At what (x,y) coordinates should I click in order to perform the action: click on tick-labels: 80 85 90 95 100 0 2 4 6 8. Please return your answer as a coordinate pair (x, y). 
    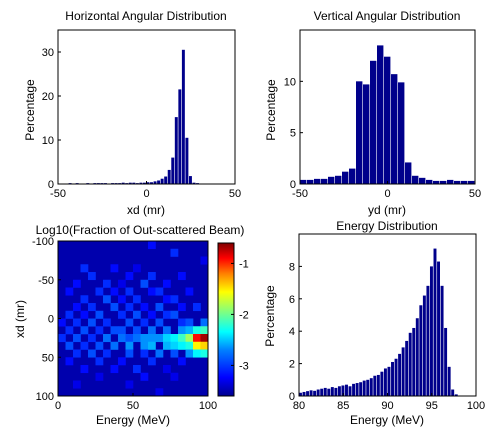
    Looking at the image, I should click on (387, 336).